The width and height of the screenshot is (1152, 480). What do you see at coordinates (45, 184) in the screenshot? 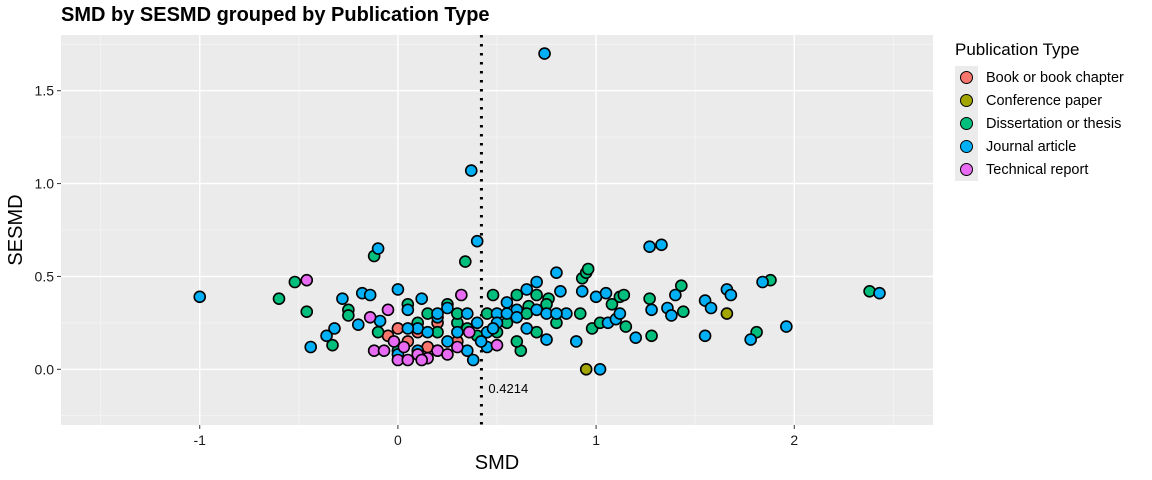
I see `y-tick-label: 1.0` at bounding box center [45, 184].